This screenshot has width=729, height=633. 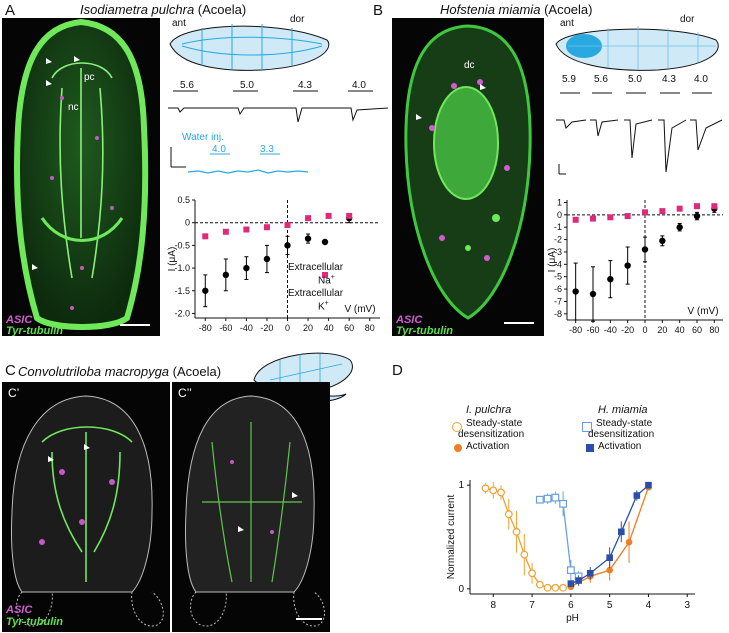 I want to click on trace-ph-b-5: 4.0, so click(x=701, y=79).